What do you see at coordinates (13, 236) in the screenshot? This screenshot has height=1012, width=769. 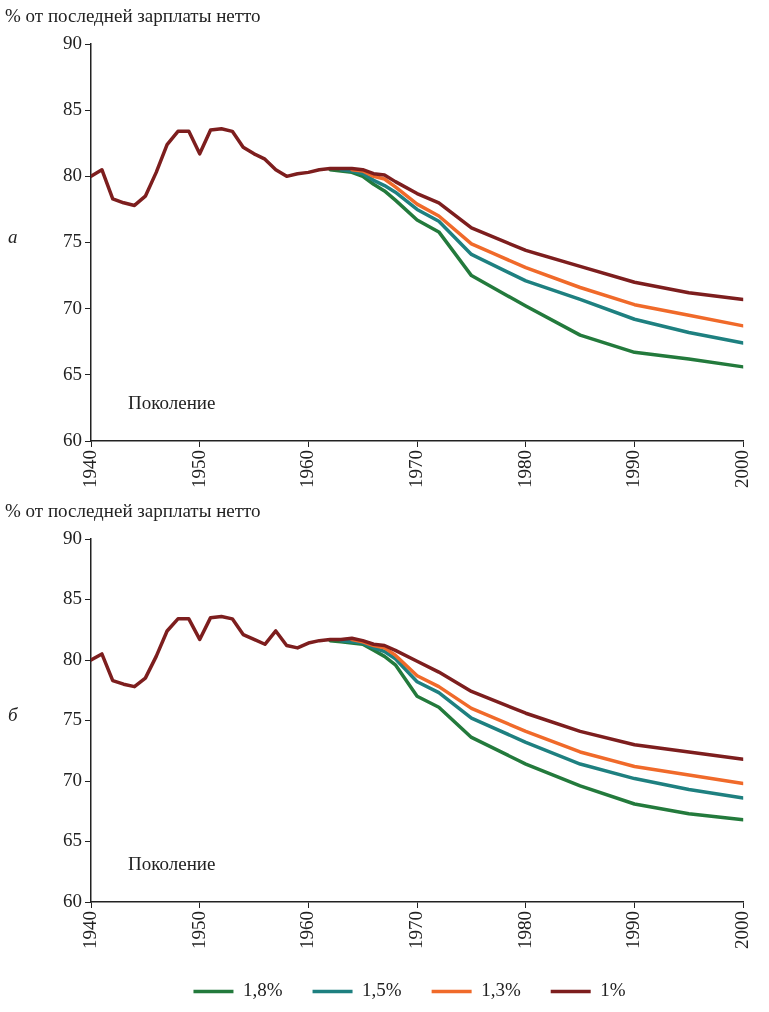 I see `text: а` at bounding box center [13, 236].